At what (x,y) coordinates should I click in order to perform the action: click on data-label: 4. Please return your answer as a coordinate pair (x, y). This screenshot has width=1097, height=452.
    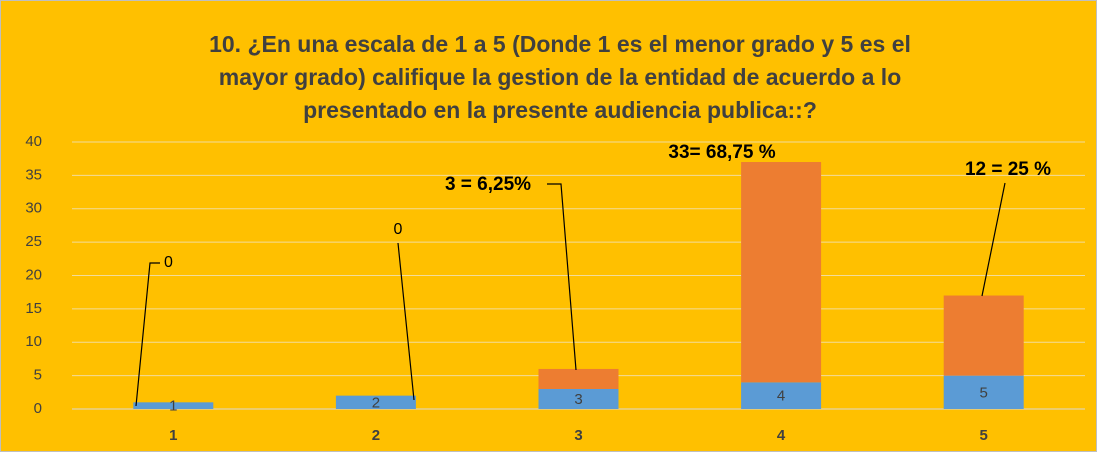
    Looking at the image, I should click on (781, 396).